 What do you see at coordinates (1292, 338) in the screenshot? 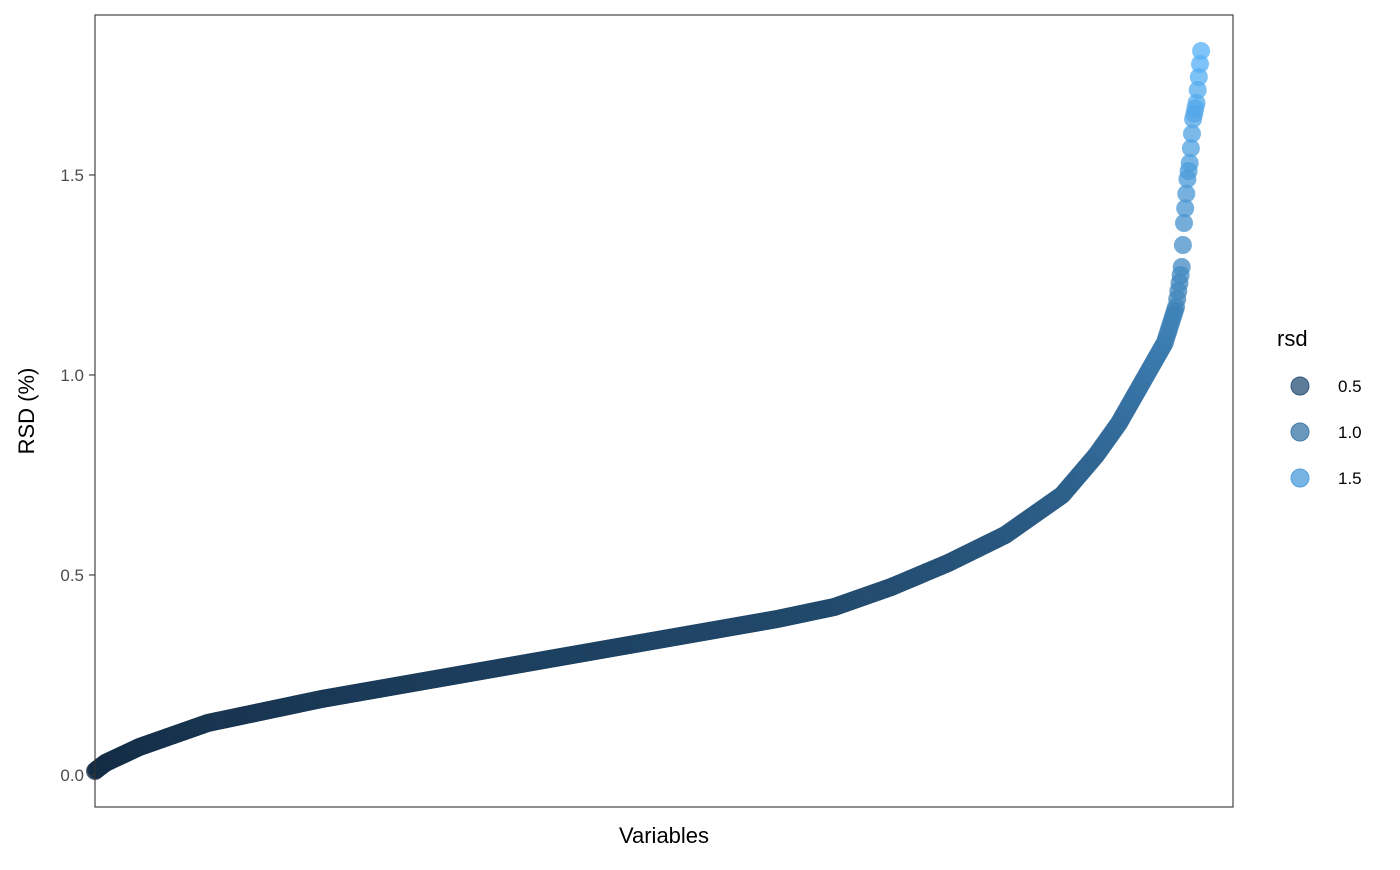
I see `legend-title: rsd` at bounding box center [1292, 338].